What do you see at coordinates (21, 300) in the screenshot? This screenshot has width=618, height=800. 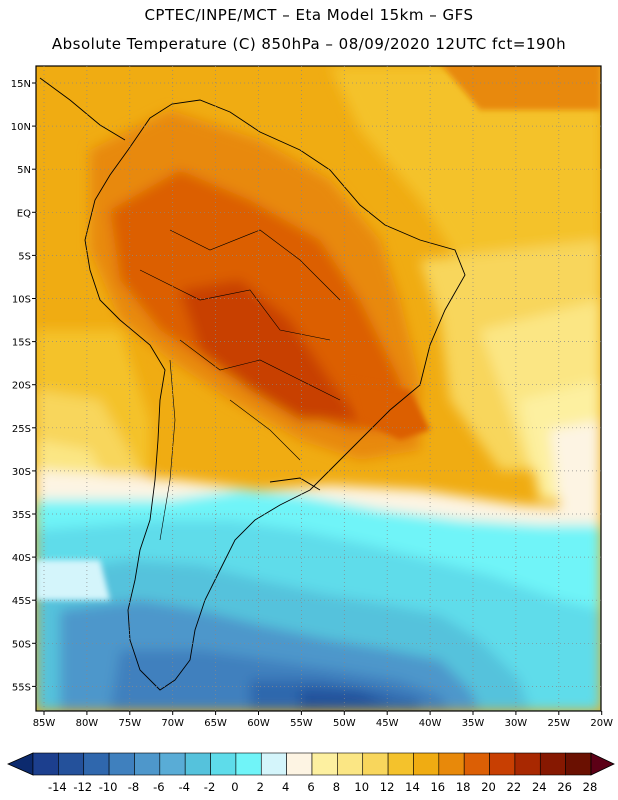 I see `lat-label: 10S` at bounding box center [21, 300].